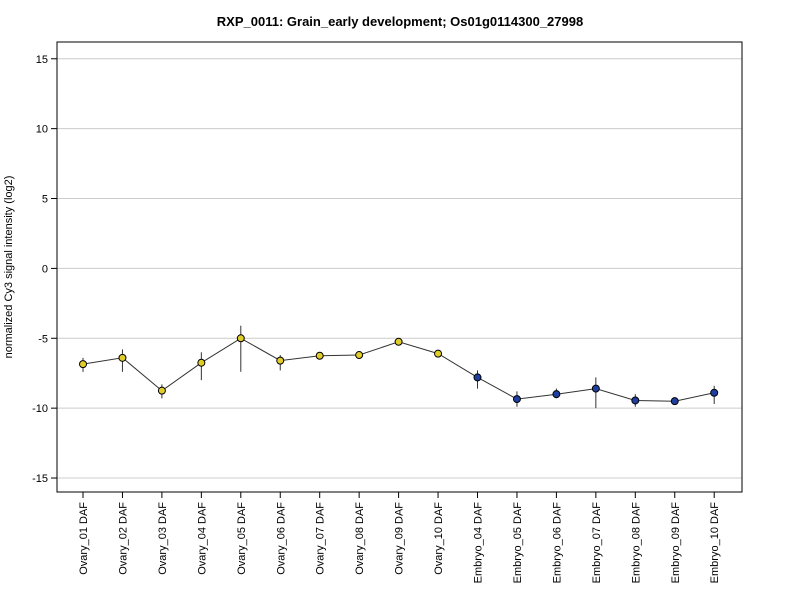 Image resolution: width=800 pixels, height=600 pixels. I want to click on x-tick-label: Embryo_08 DAF, so click(636, 543).